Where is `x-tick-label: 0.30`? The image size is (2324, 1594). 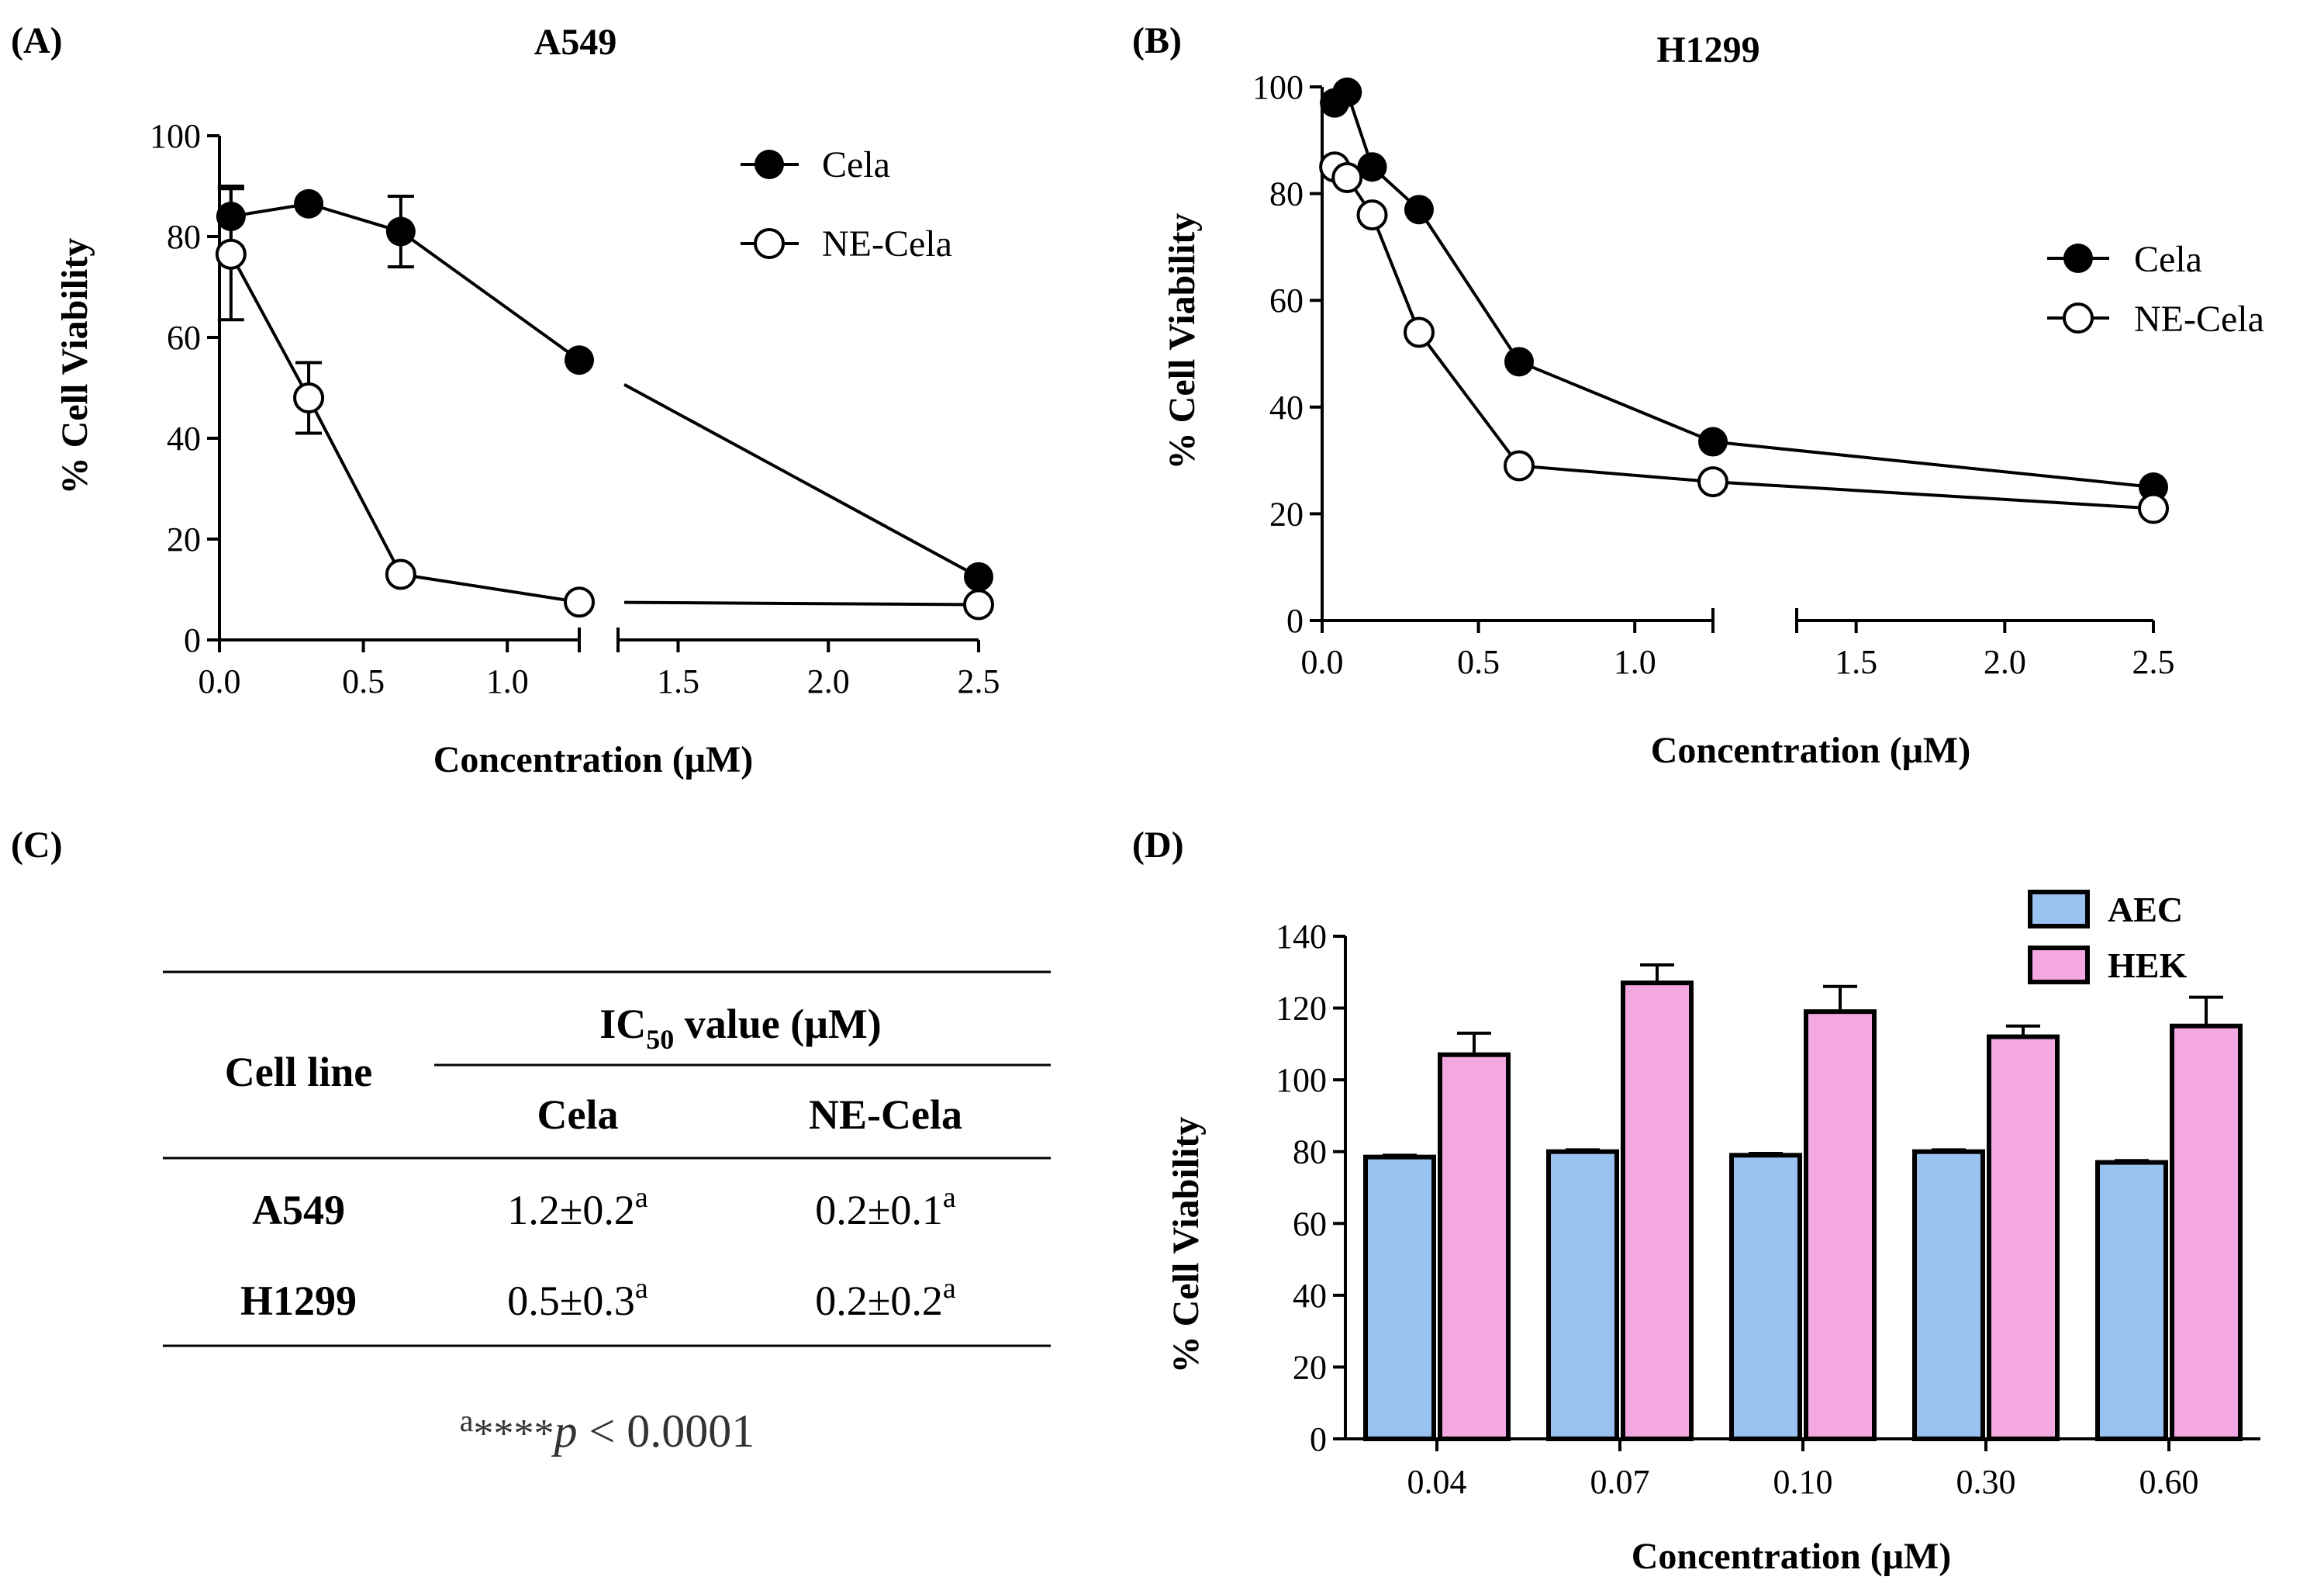 x-tick-label: 0.30 is located at coordinates (1986, 1482).